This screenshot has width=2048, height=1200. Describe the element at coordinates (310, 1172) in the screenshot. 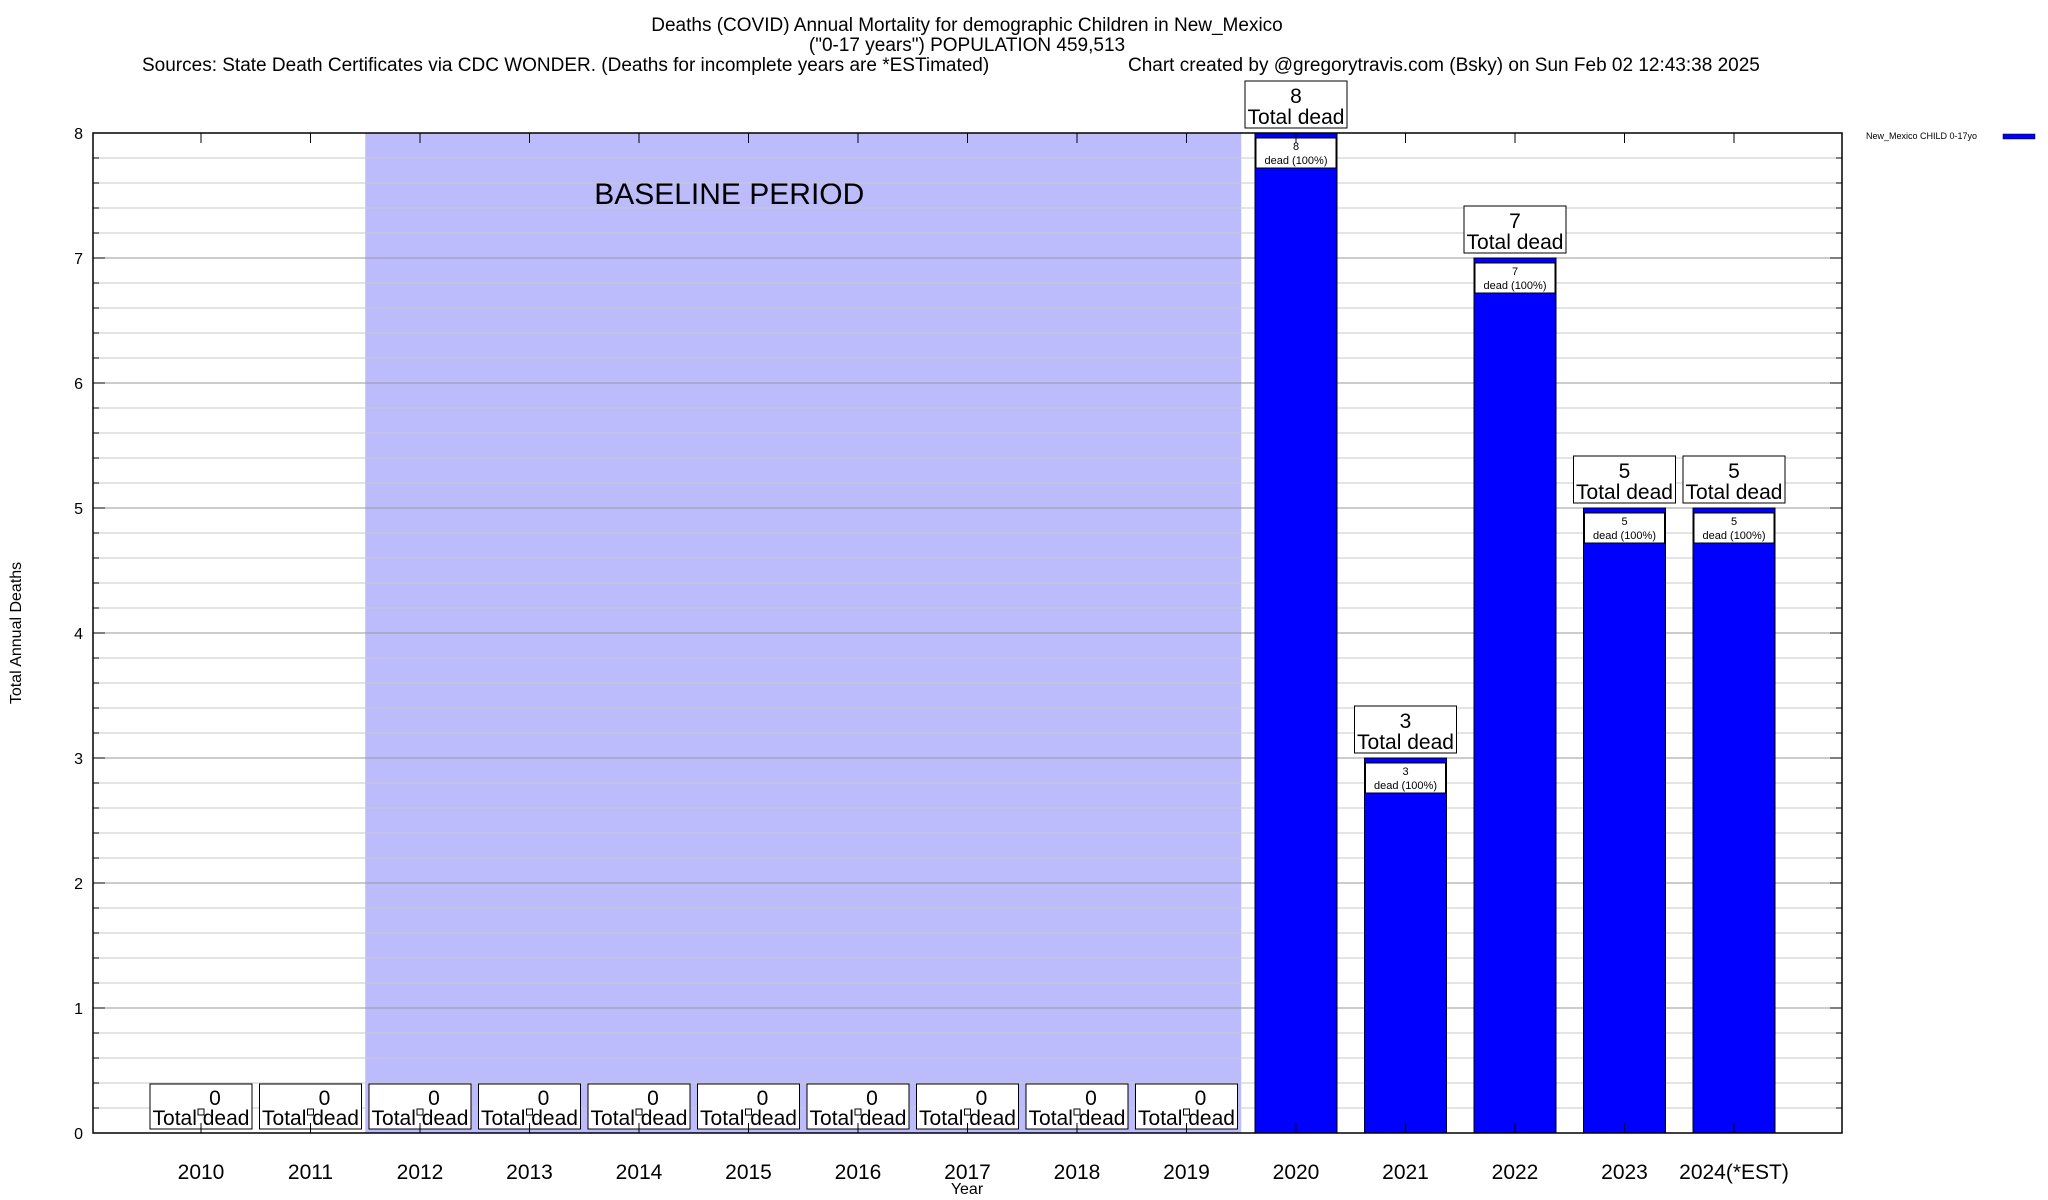

I see `x-tick-label: 2011` at that location.